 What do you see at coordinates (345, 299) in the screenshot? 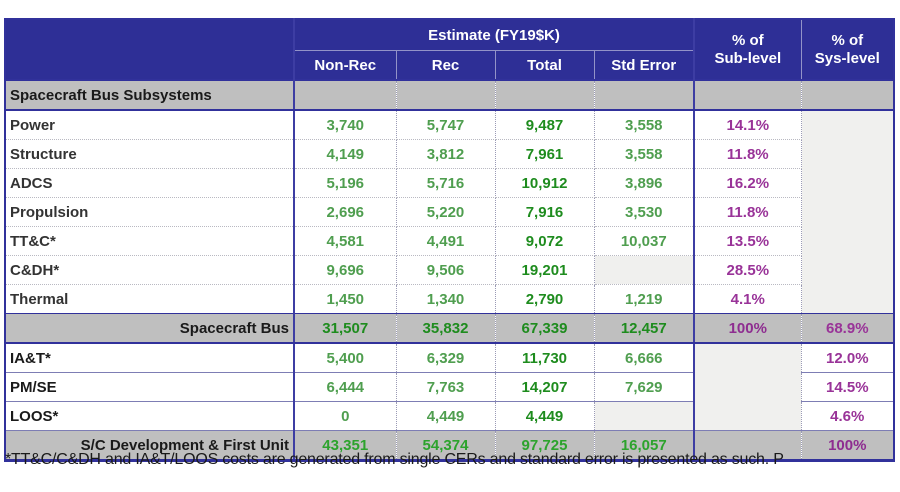
I see `non-rec-value: 1,450` at bounding box center [345, 299].